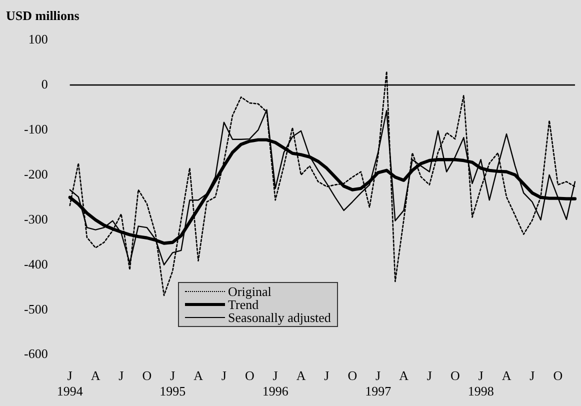  What do you see at coordinates (36, 354) in the screenshot?
I see `y-tick-label: -600` at bounding box center [36, 354].